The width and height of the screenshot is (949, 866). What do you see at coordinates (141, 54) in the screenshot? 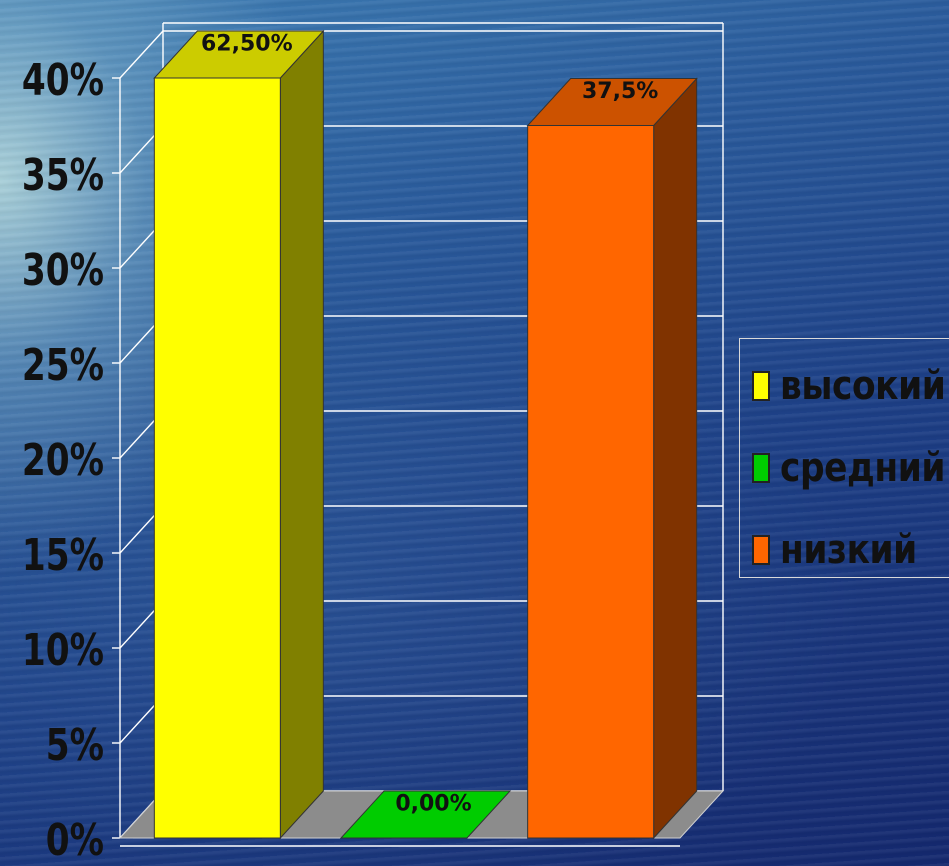
I see `gridline-side` at bounding box center [141, 54].